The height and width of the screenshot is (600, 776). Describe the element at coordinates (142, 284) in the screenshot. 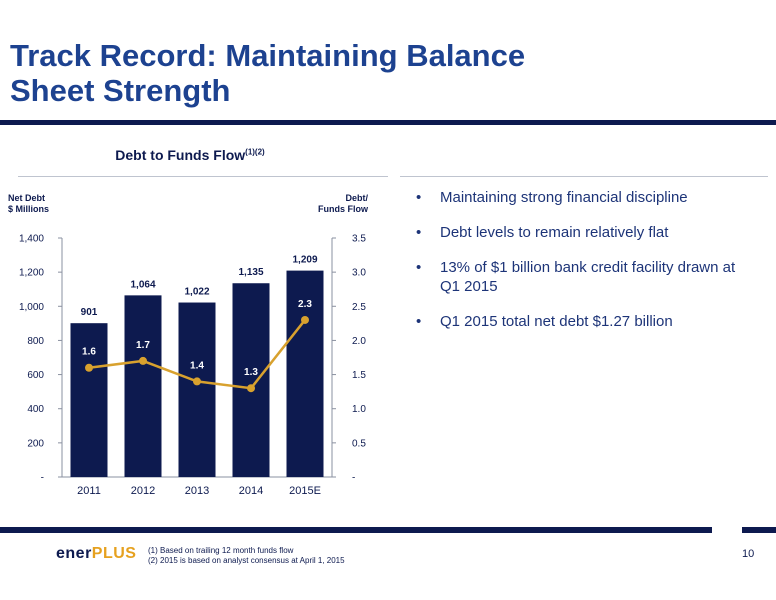

I see `bar-value-label: 1,064` at that location.